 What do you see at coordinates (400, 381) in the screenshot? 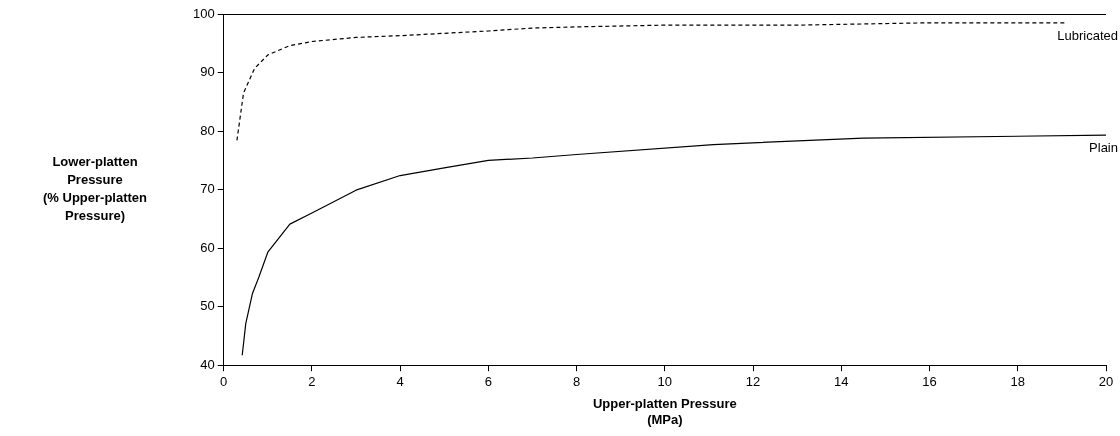
I see `x-tick-label: 4` at bounding box center [400, 381].